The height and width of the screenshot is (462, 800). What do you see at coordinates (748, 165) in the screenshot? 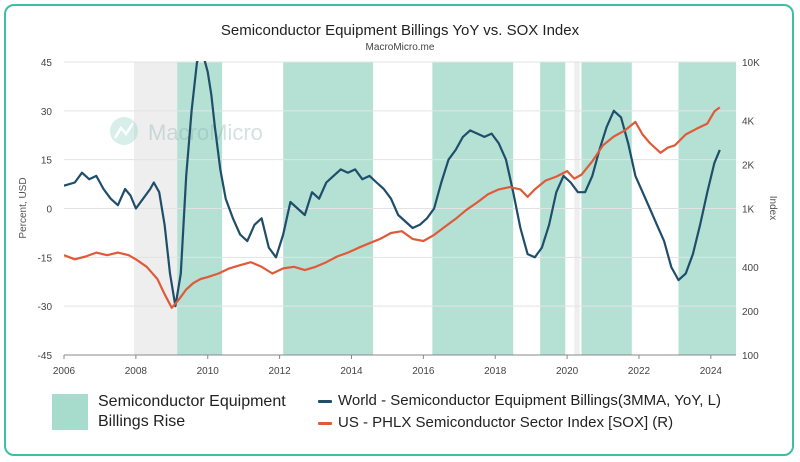
I see `y-right-tick-label-2: 2K` at bounding box center [748, 165].